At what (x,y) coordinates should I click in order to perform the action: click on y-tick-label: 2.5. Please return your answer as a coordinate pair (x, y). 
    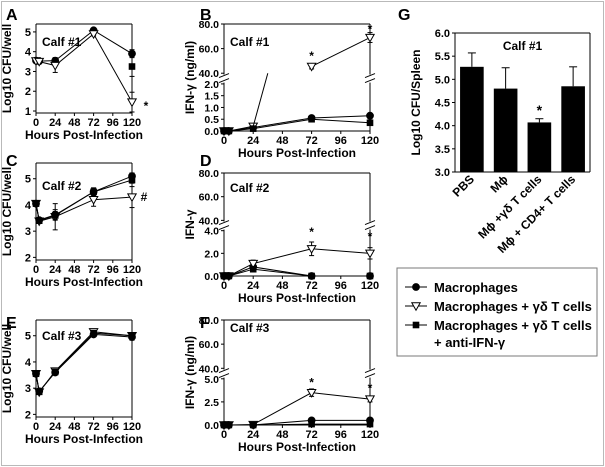
    Looking at the image, I should click on (211, 403).